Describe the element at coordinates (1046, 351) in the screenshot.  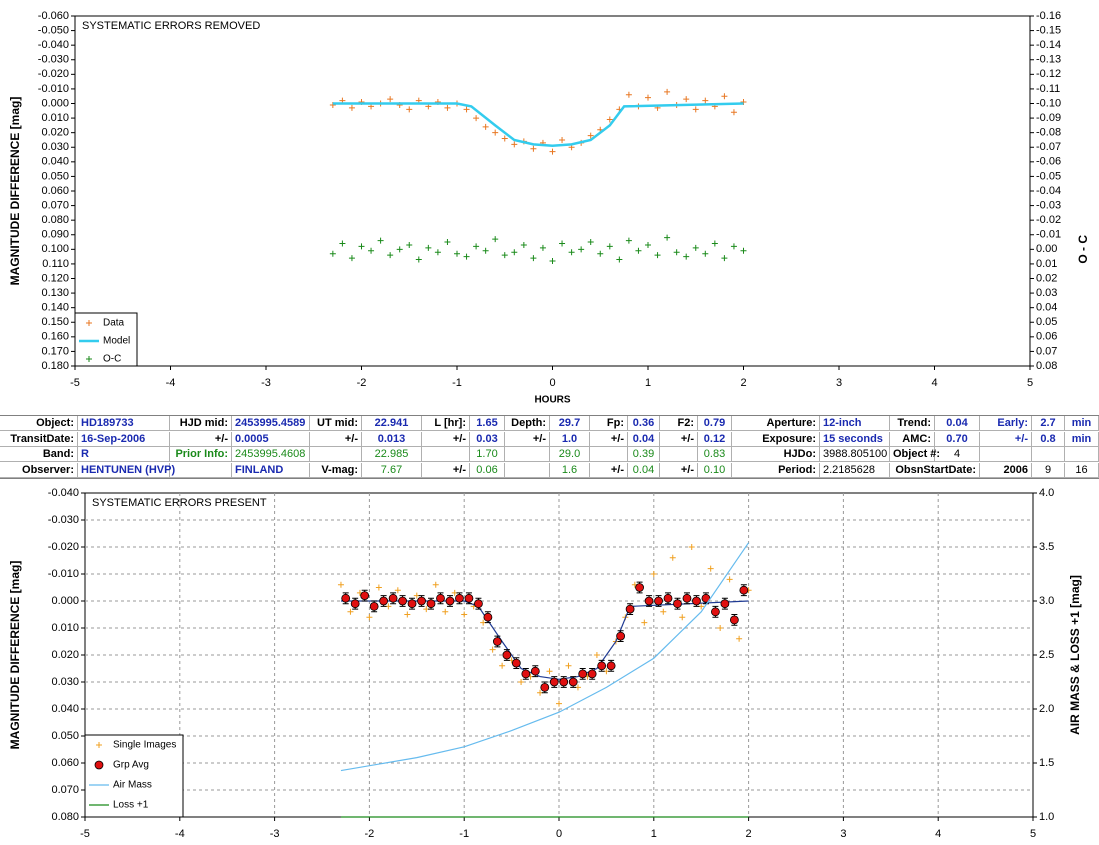
I see `y2-tick-label: 0.07` at that location.